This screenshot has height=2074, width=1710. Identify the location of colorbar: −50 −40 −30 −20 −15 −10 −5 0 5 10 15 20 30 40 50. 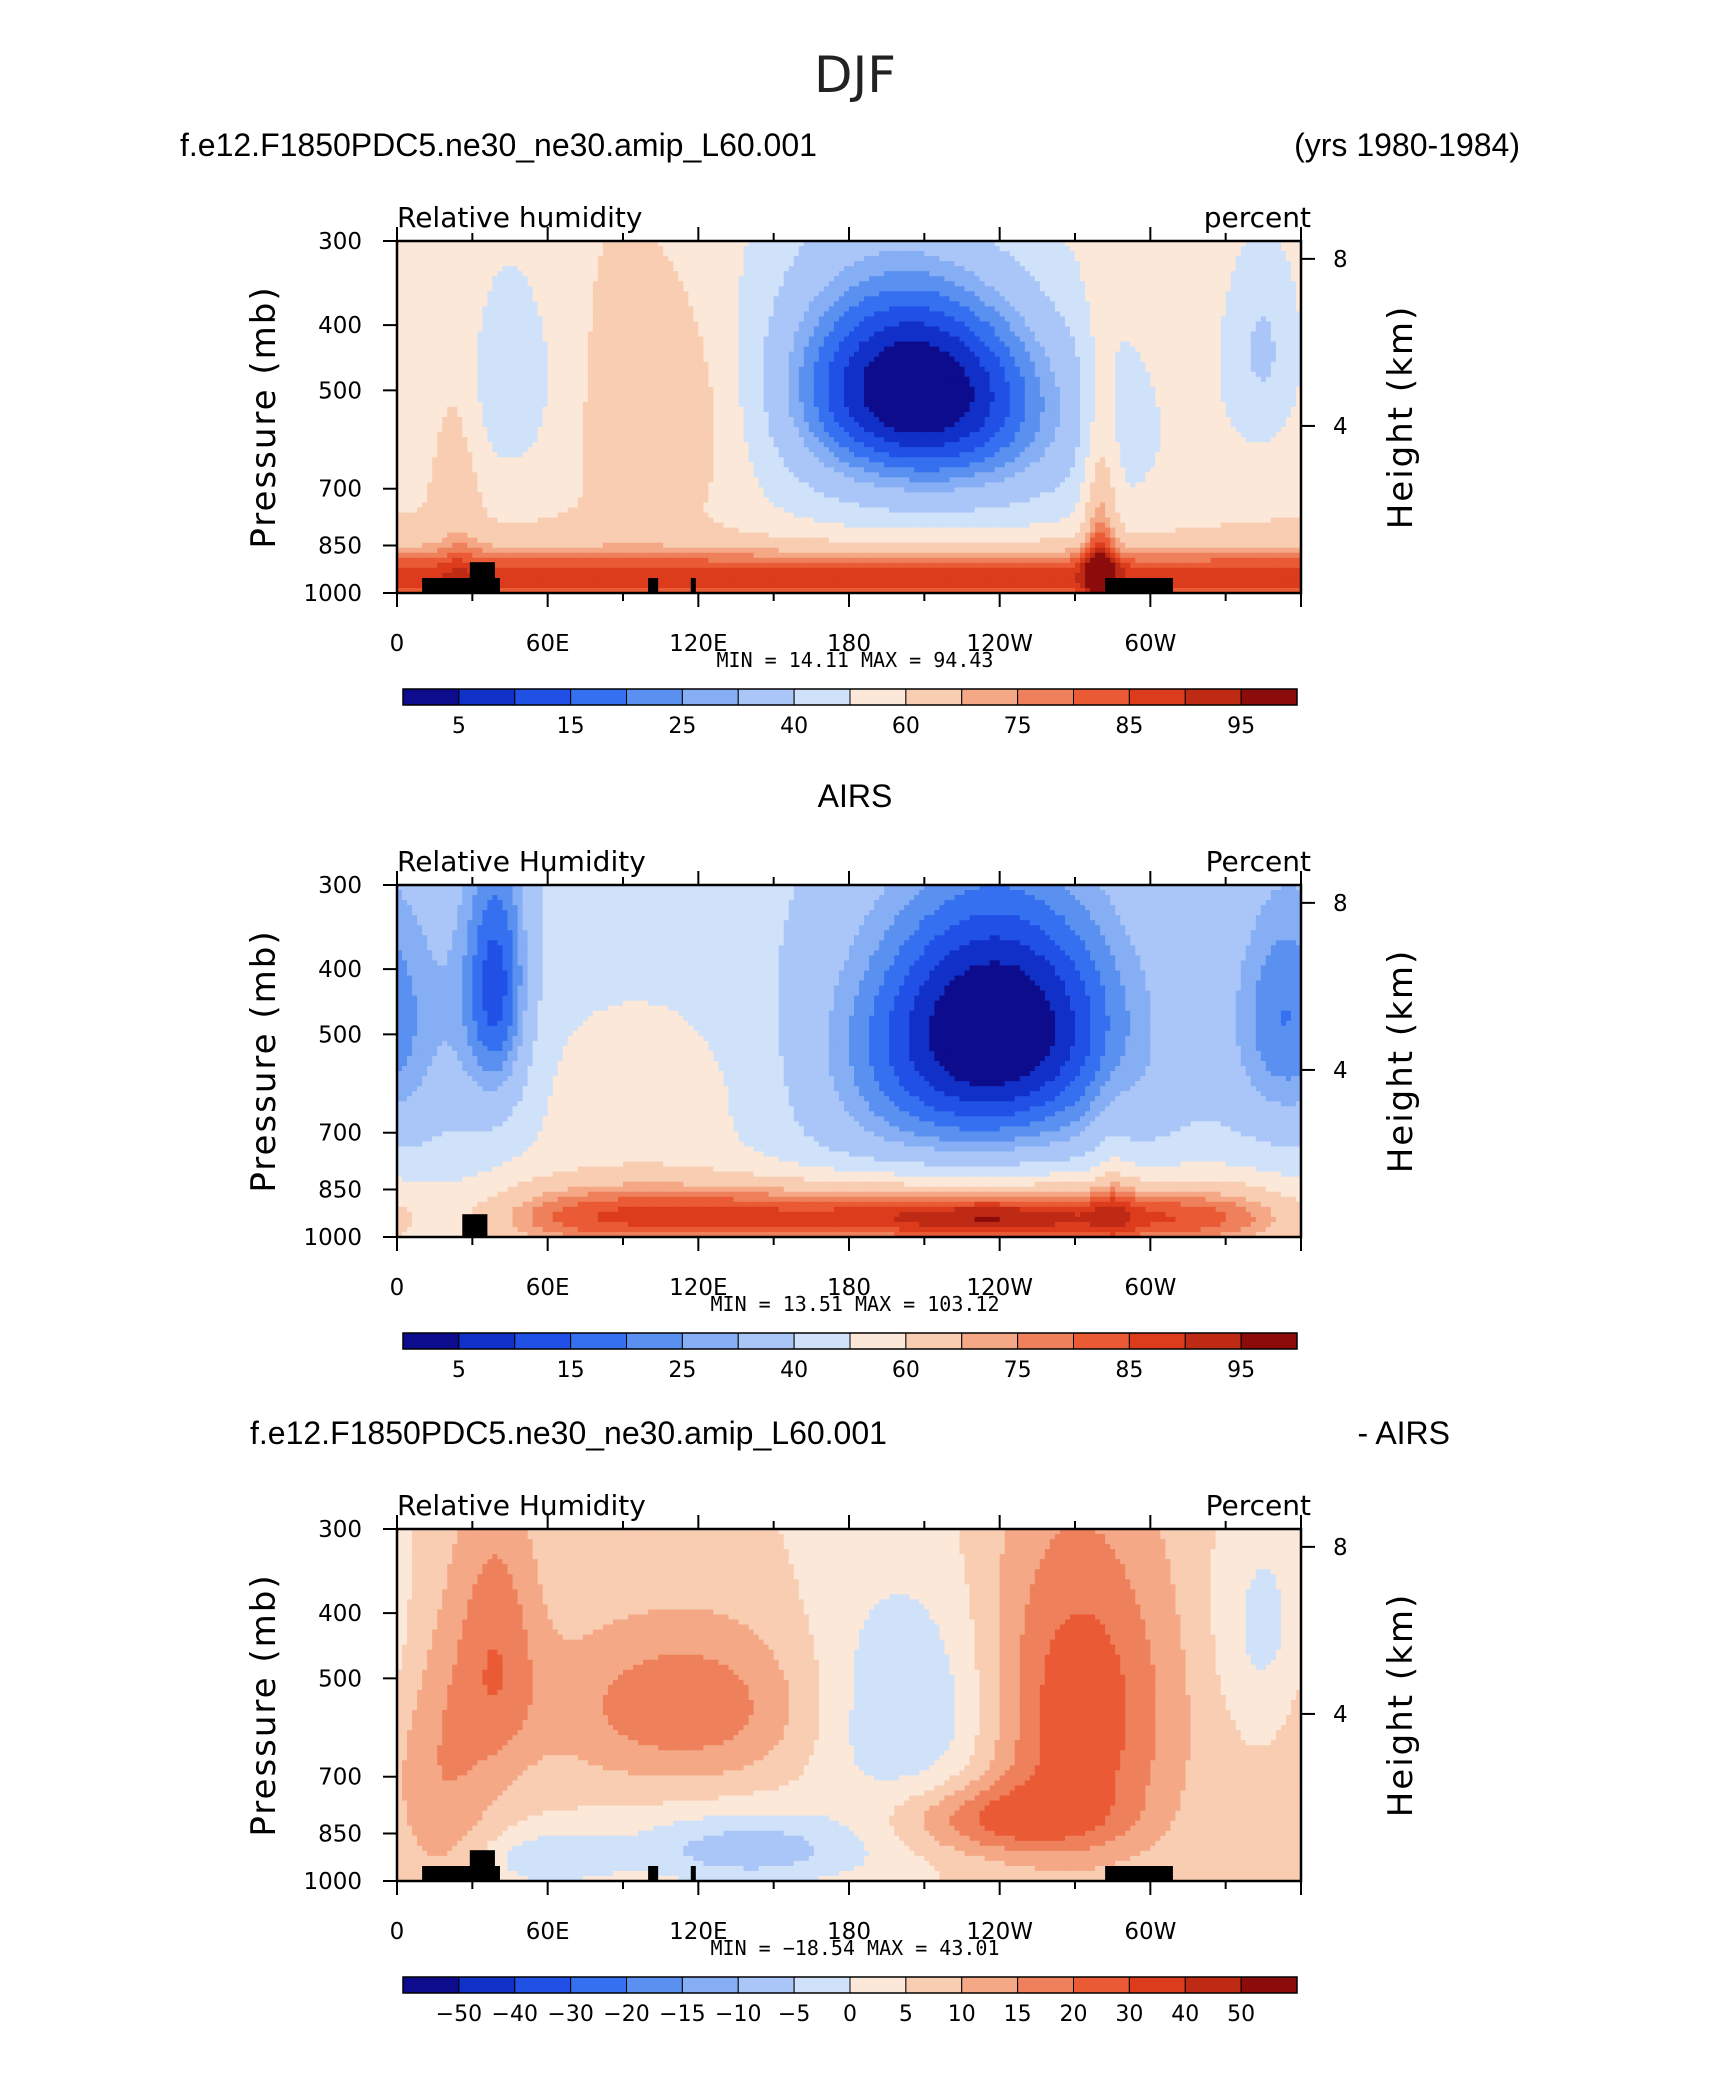
(850, 2002).